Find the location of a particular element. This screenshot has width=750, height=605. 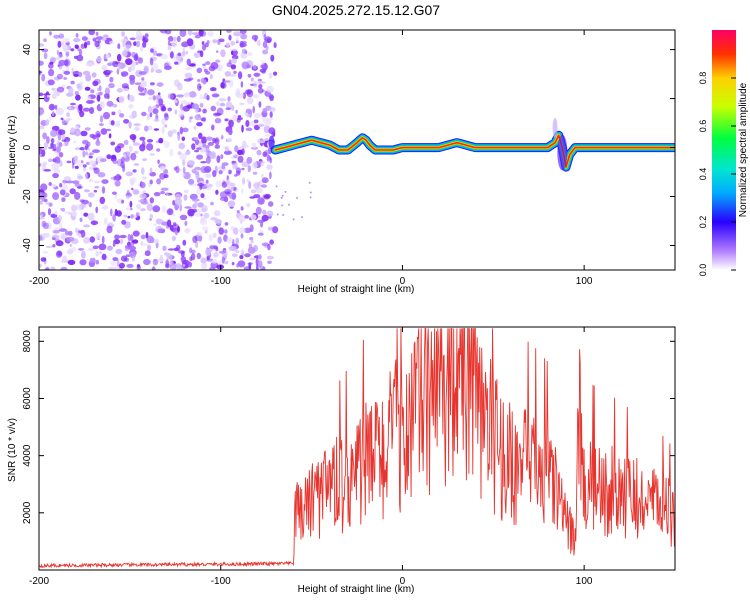

y-tick-label: 20 is located at coordinates (27, 99).